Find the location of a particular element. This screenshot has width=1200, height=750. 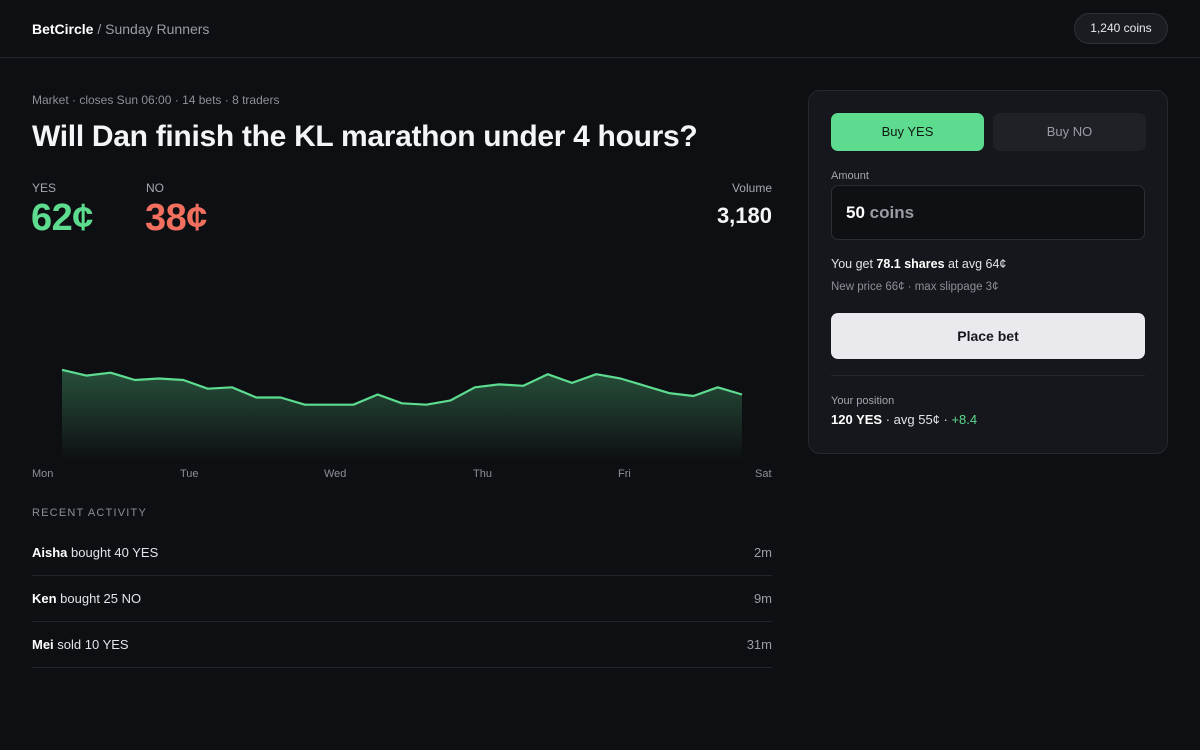

breadcrumb: BetCircle / Sunday Runners is located at coordinates (120, 29).